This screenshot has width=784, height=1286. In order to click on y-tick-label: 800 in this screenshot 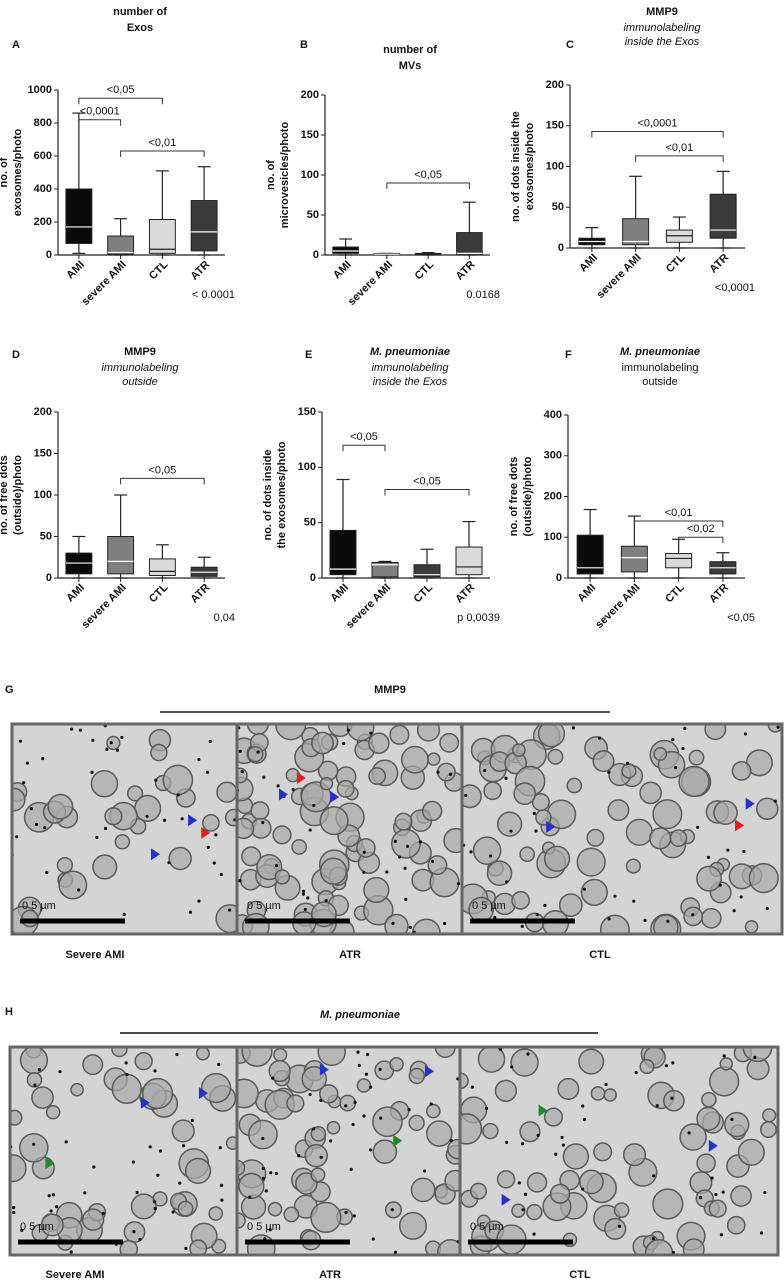, I will do `click(43, 123)`.